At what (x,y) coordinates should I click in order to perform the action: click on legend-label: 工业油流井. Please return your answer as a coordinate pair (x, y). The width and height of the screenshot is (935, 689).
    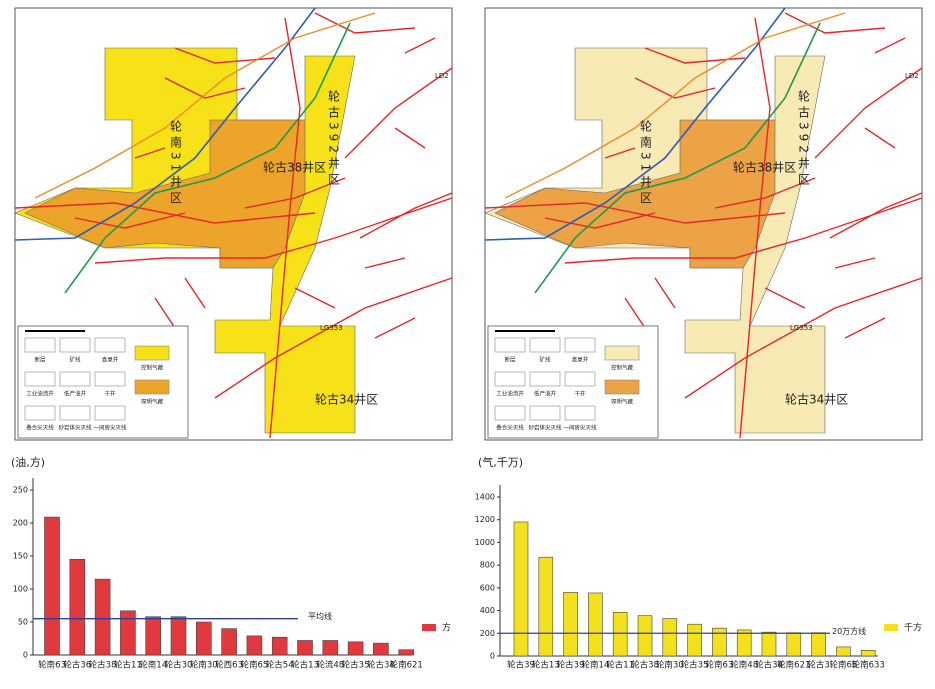
    Looking at the image, I should click on (40, 394).